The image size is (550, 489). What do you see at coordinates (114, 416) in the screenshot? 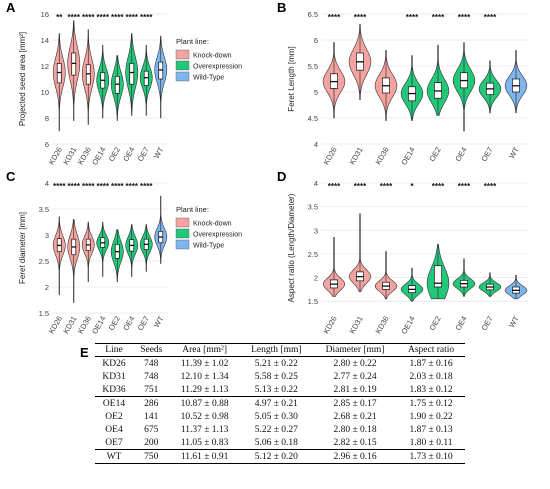
I see `table-cell: OE2` at bounding box center [114, 416].